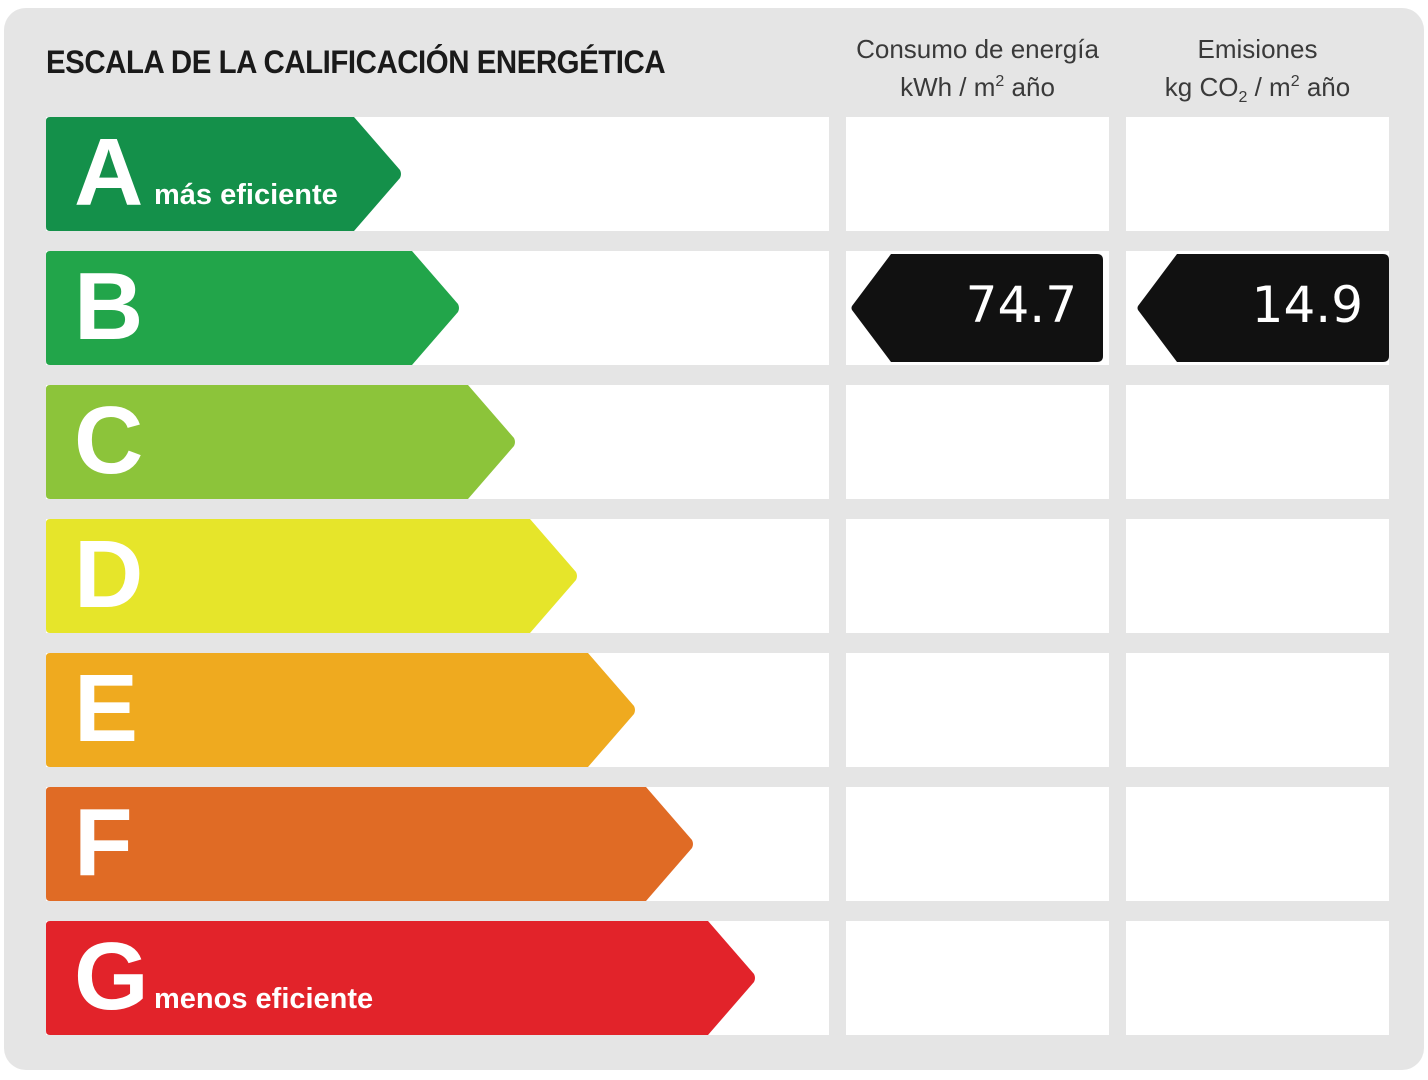 The height and width of the screenshot is (1080, 1428). What do you see at coordinates (1257, 710) in the screenshot?
I see `emissions-cell-e` at bounding box center [1257, 710].